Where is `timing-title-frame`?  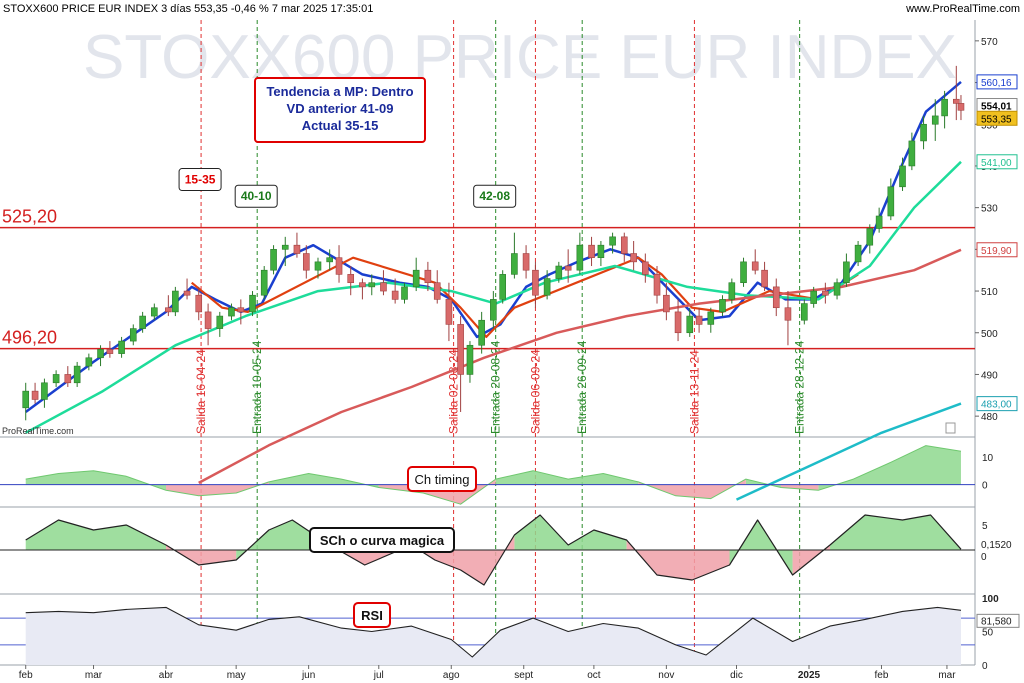
timing-title-frame is located at coordinates (442, 479).